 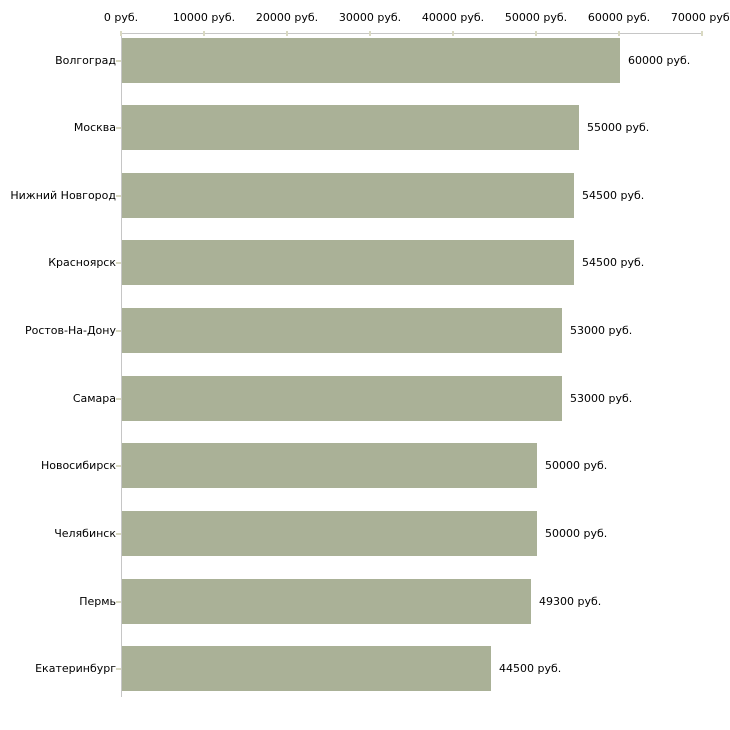 I want to click on x-axis-tick-label: 20000 руб., so click(x=287, y=17).